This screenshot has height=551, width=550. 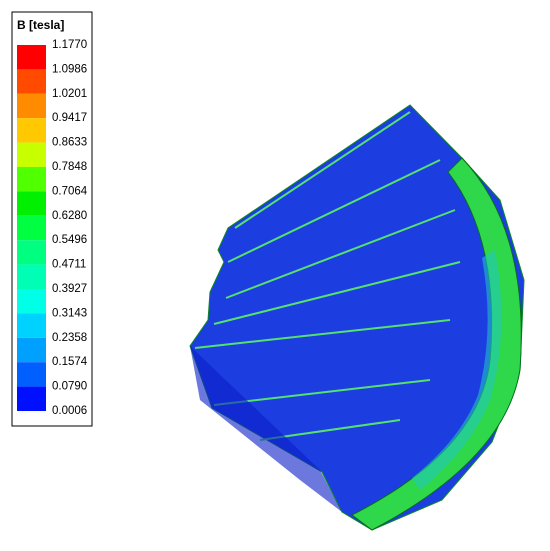 I want to click on level-label: 0.9417, so click(x=69, y=118).